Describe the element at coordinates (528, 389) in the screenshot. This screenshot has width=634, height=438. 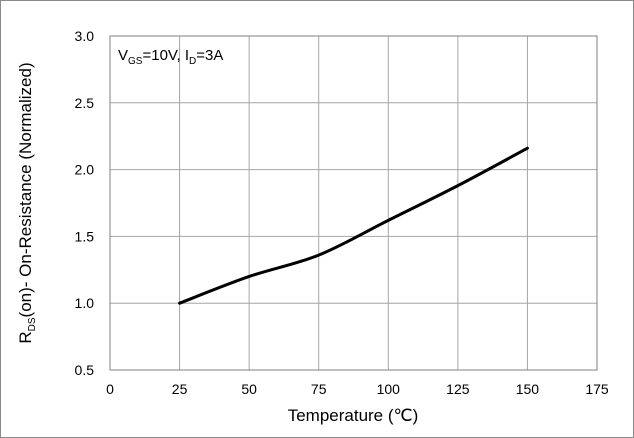
I see `x-tick-label: 150` at that location.